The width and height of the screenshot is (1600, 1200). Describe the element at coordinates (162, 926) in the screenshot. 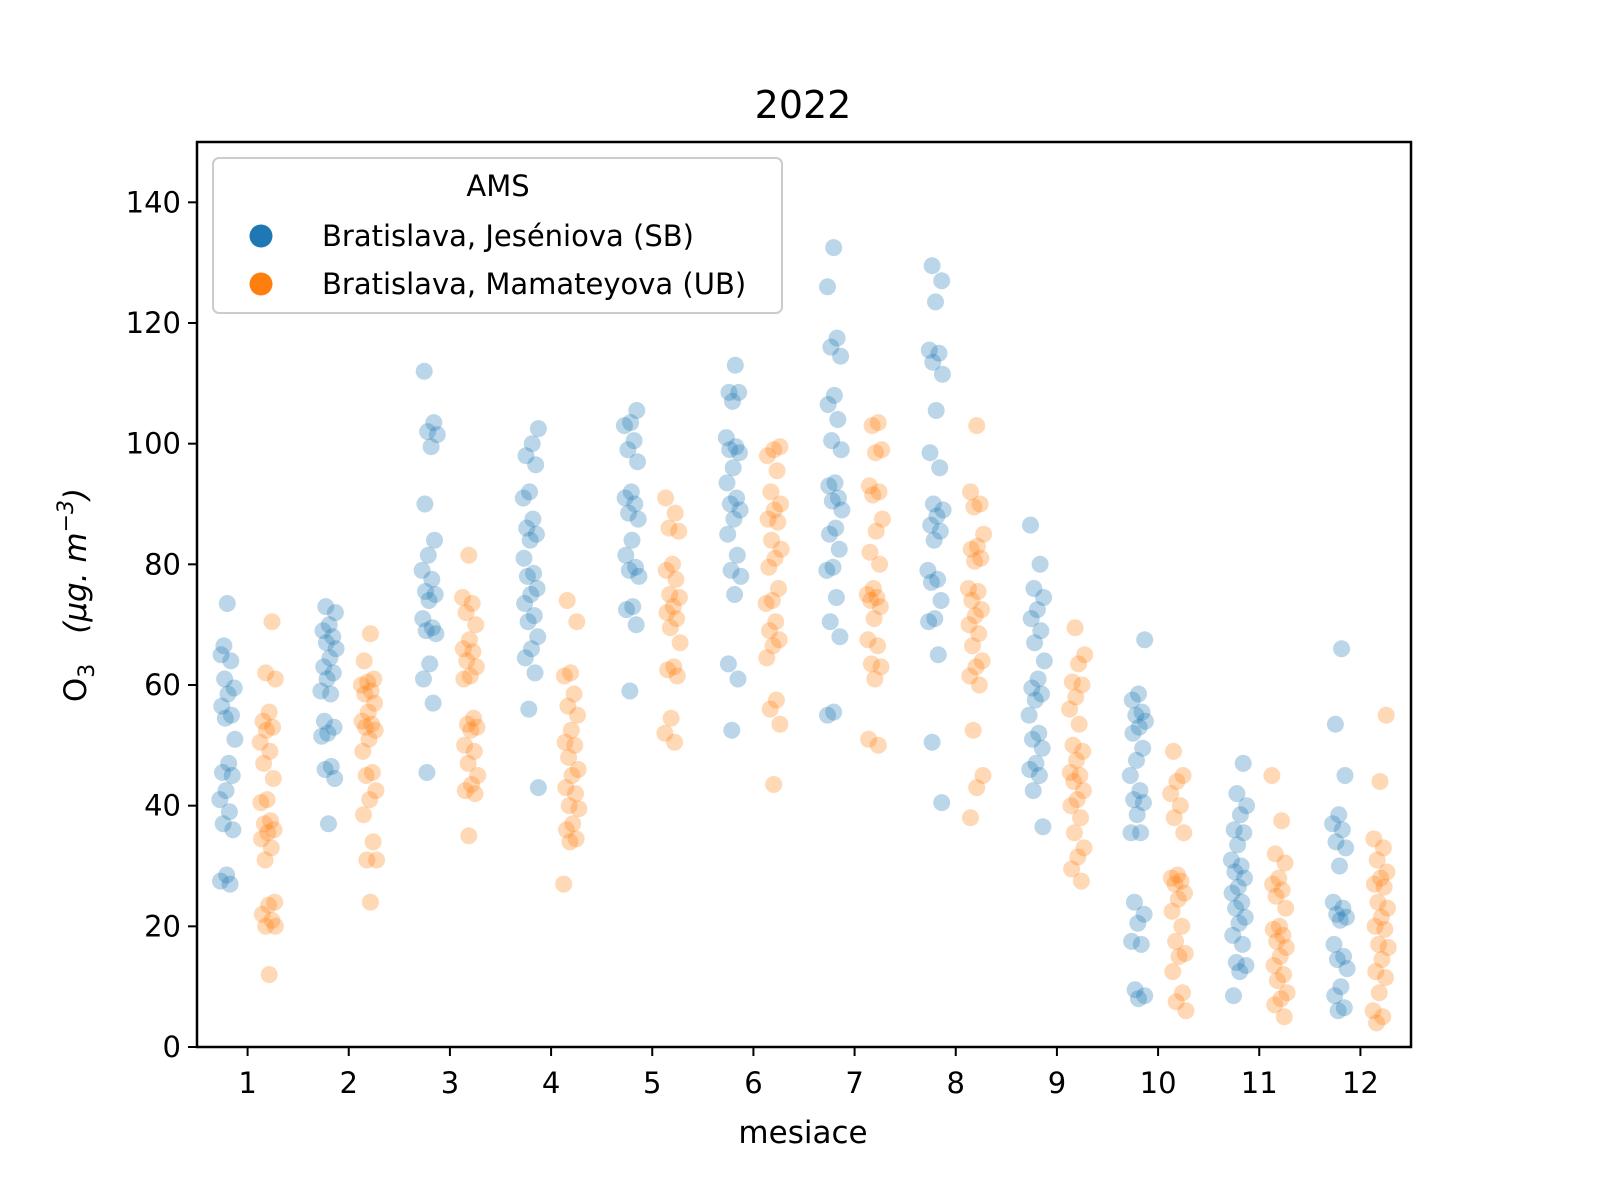

I see `y-tick-label: 20` at that location.